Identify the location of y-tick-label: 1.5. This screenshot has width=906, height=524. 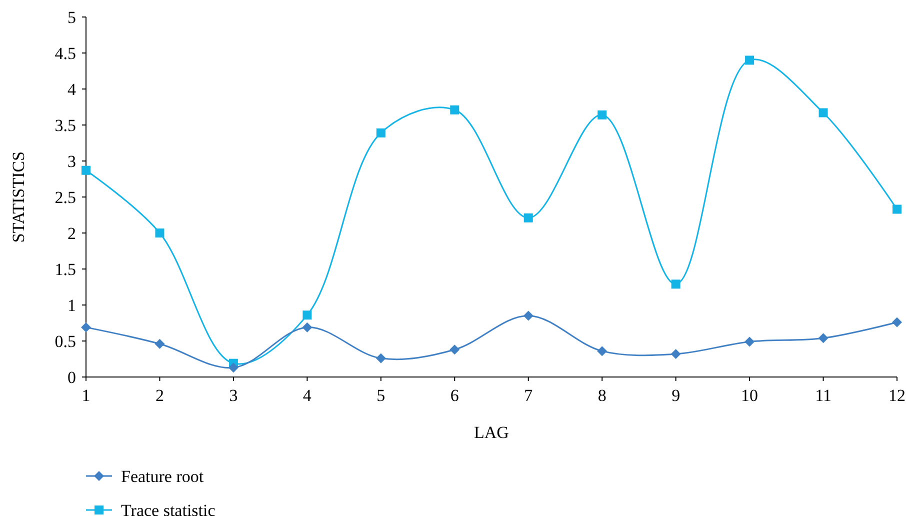
(65, 269).